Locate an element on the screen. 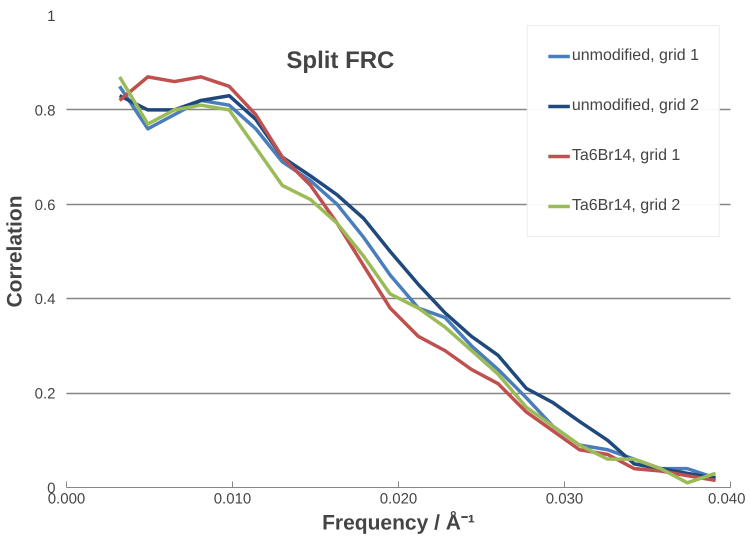 The height and width of the screenshot is (542, 750). y-axis-title: Correlation is located at coordinates (15, 251).